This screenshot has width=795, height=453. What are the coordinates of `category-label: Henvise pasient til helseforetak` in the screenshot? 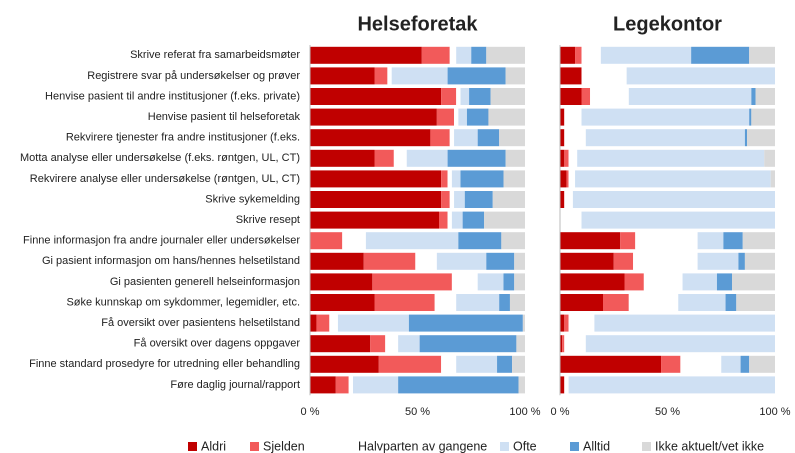 It's located at (224, 117).